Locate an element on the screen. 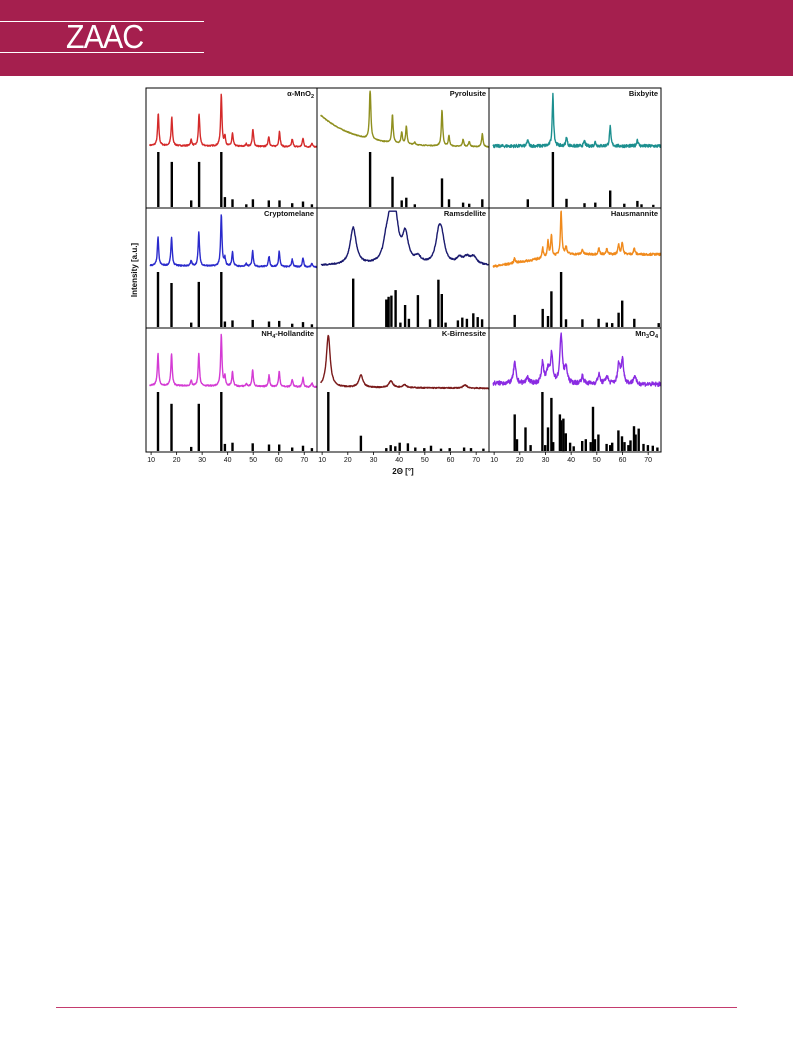 This screenshot has height=1057, width=793. measured-pattern--mno2 is located at coordinates (233, 120).